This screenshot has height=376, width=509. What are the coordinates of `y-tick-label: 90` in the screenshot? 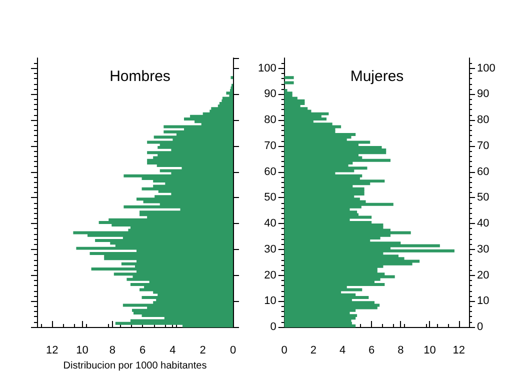 It's located at (270, 94).